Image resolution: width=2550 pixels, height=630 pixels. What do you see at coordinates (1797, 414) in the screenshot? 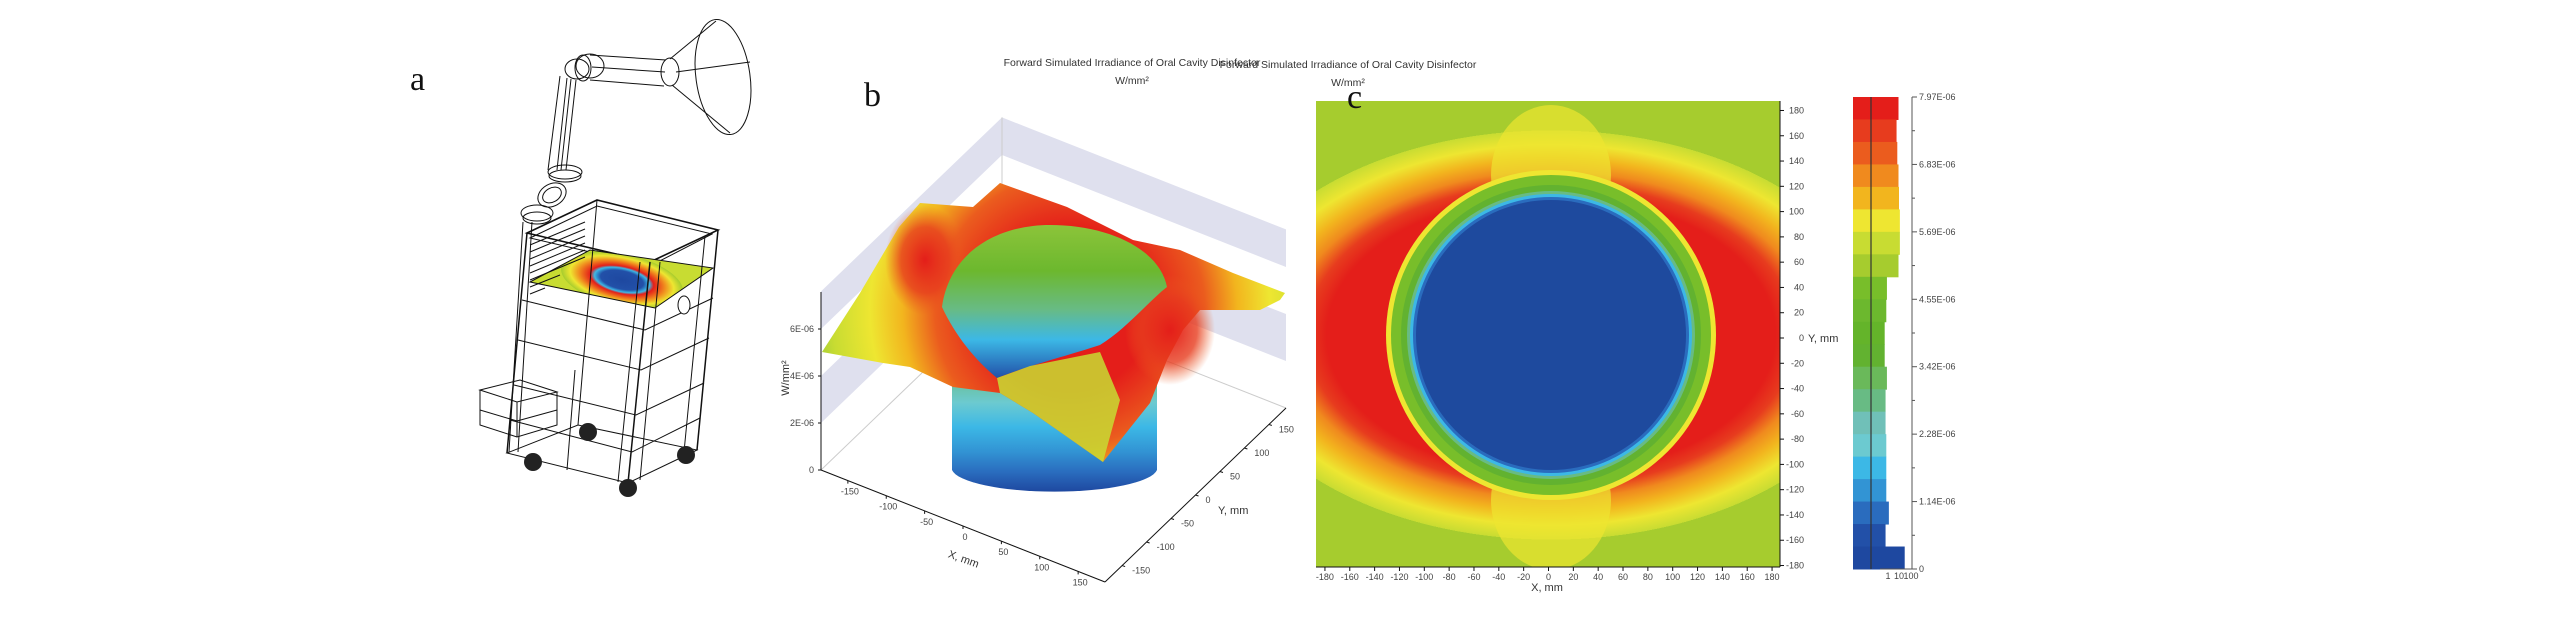
I see `y-tick-label: -60` at bounding box center [1797, 414].